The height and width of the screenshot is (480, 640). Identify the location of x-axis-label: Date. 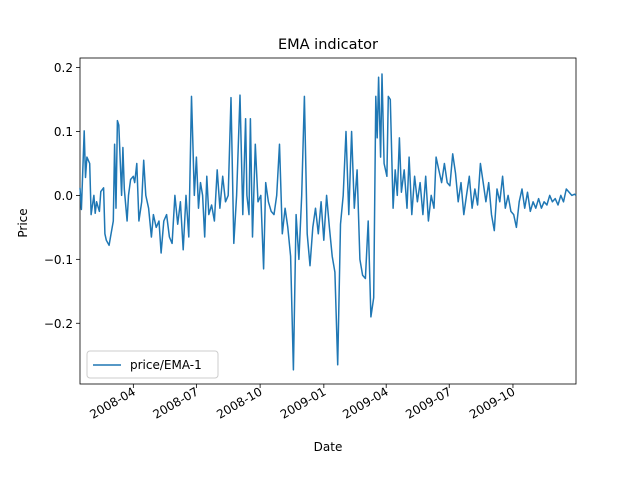
(328, 447).